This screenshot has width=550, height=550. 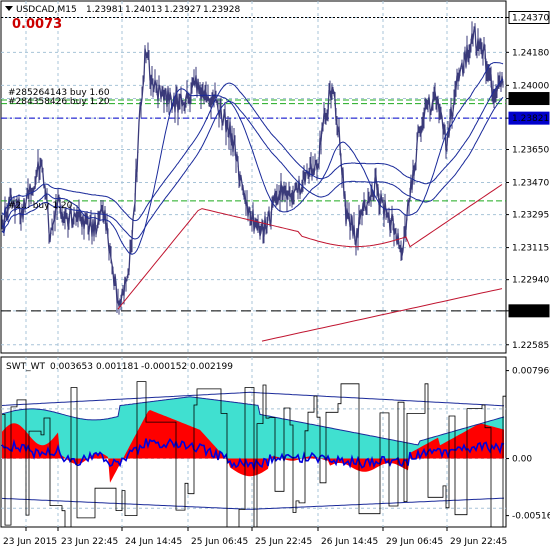 I want to click on time-axis-label: 26 Jun 14:45, so click(x=349, y=542).